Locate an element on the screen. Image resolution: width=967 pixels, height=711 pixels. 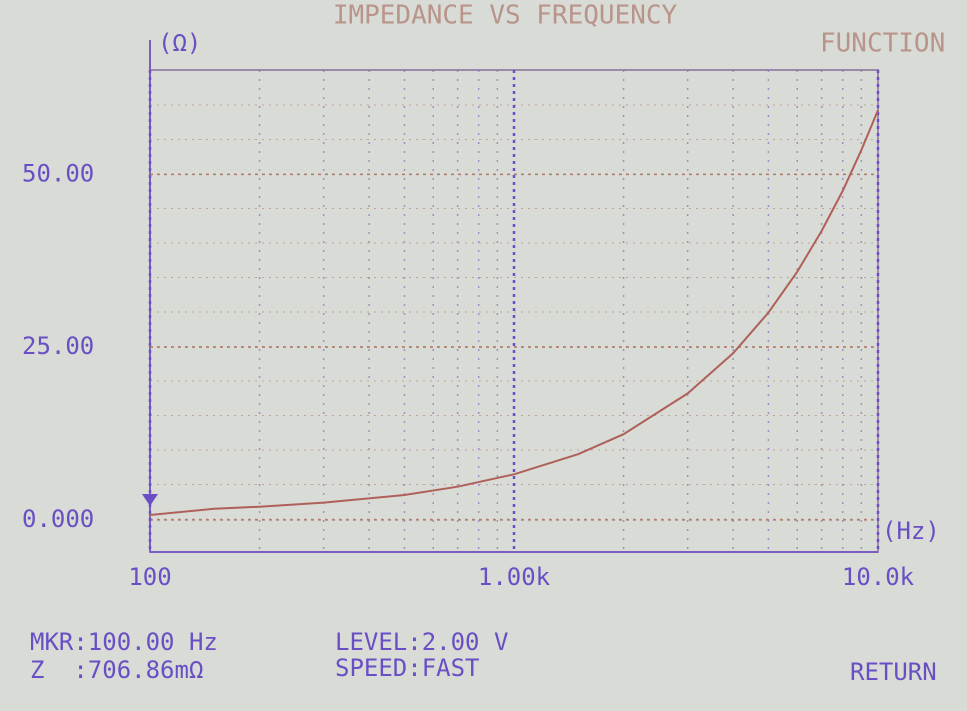
return-button: RETURN is located at coordinates (893, 672).